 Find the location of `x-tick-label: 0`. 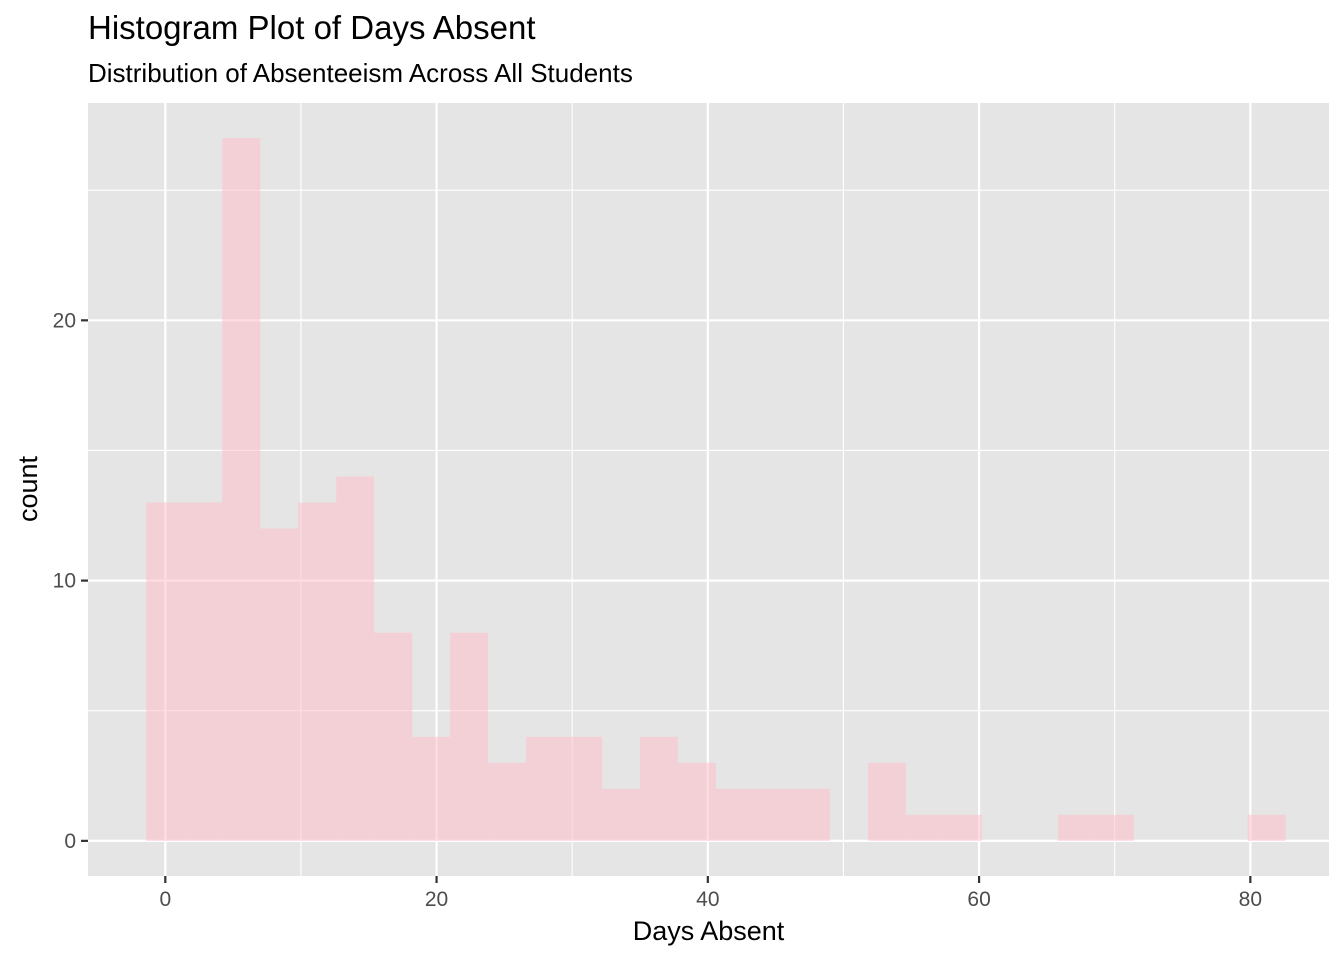

x-tick-label: 0 is located at coordinates (165, 899).